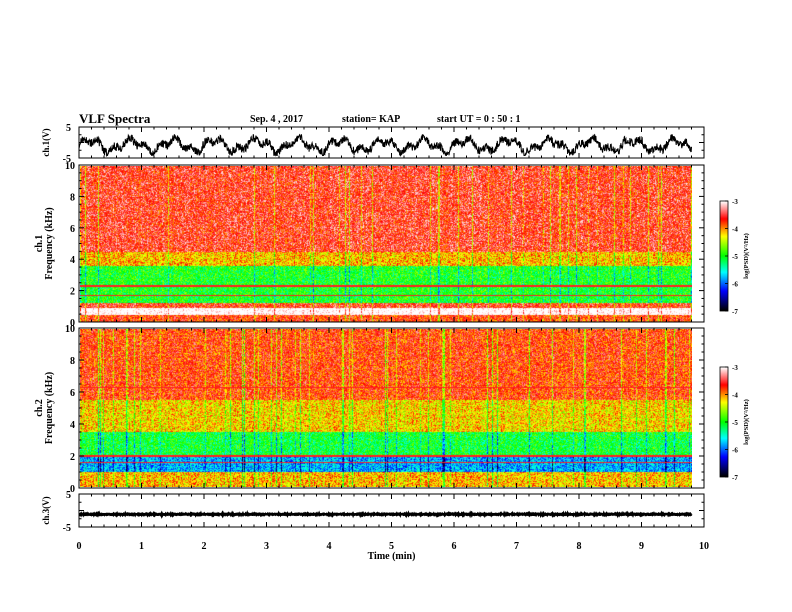  I want to click on ch1-spectrogram-ylabel: Frequency (kHz), so click(49, 243).